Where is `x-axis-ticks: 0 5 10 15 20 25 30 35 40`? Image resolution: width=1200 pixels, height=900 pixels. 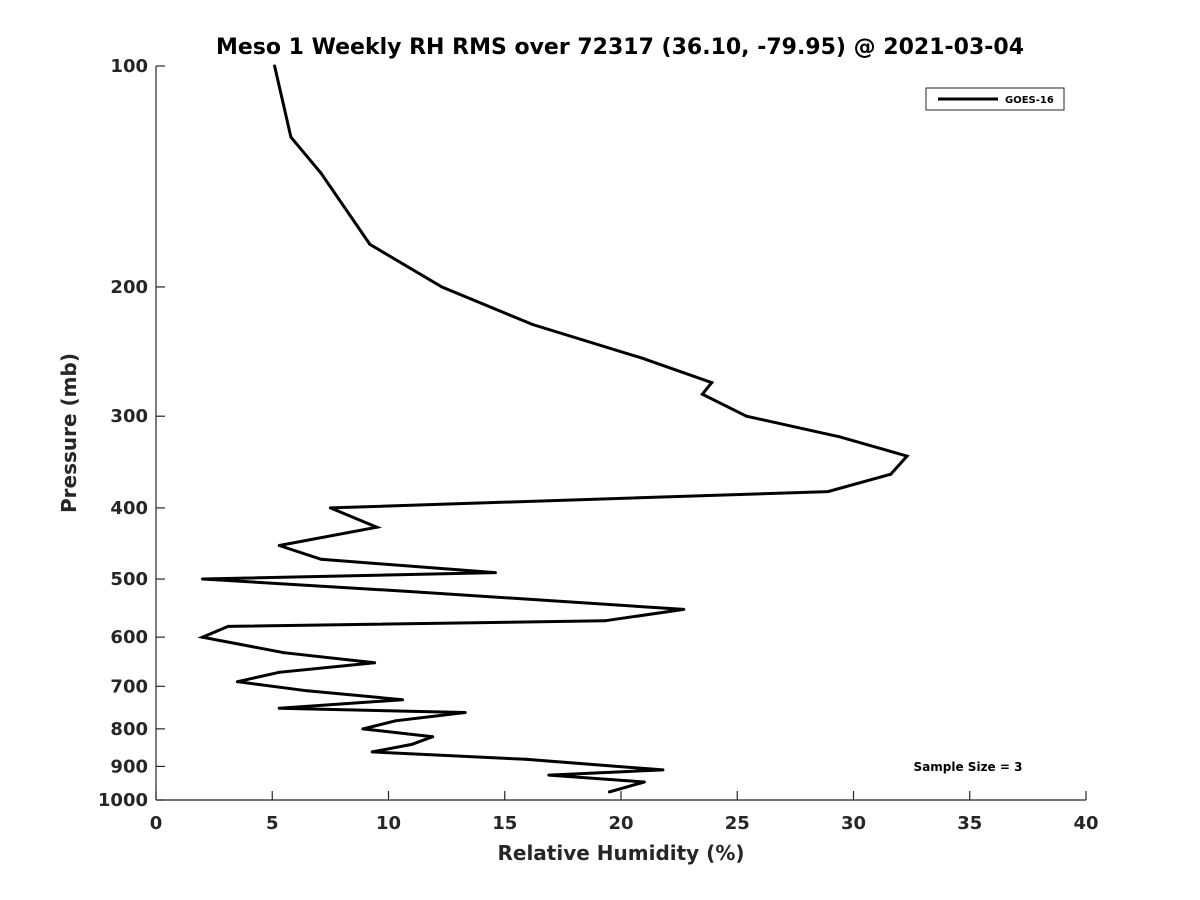 x-axis-ticks: 0 5 10 15 20 25 30 35 40 is located at coordinates (624, 812).